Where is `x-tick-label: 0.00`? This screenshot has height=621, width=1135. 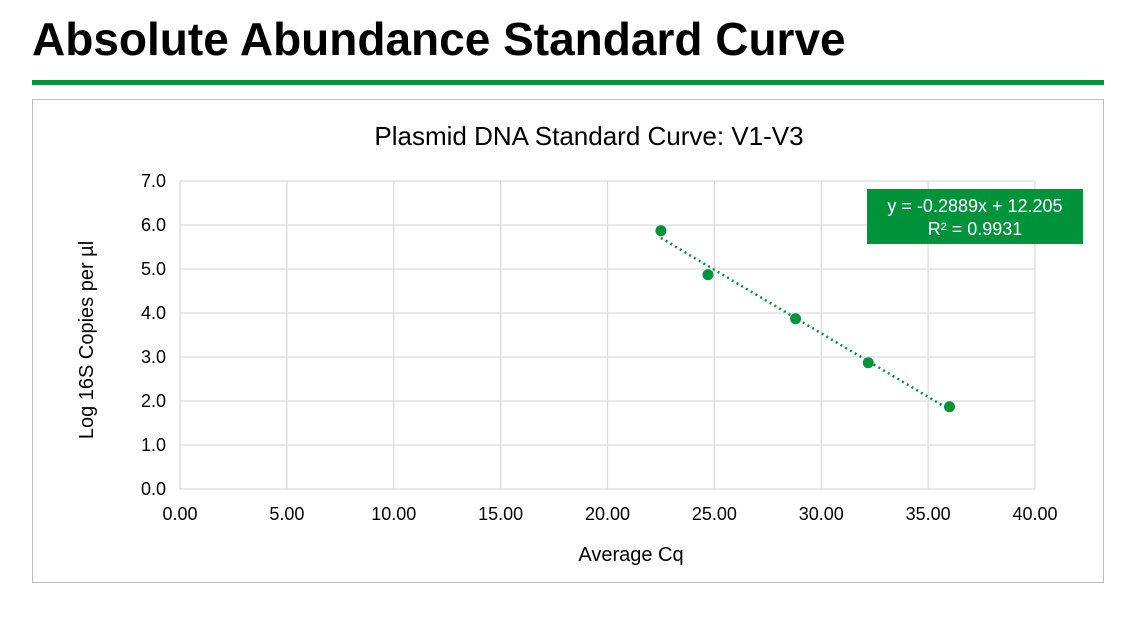 x-tick-label: 0.00 is located at coordinates (179, 514).